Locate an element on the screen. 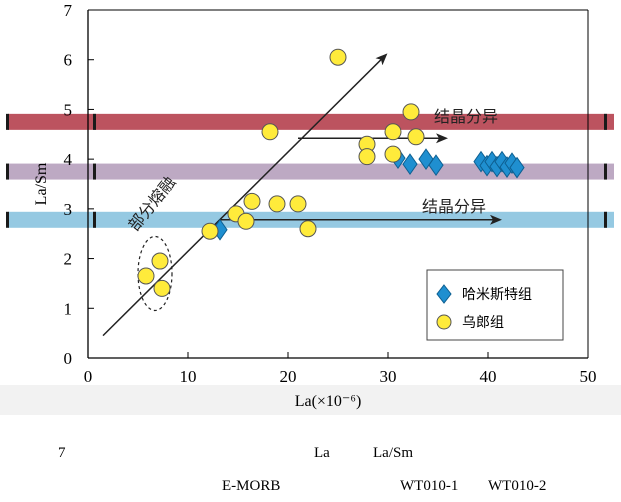  x-tick-label: 50 is located at coordinates (588, 376).